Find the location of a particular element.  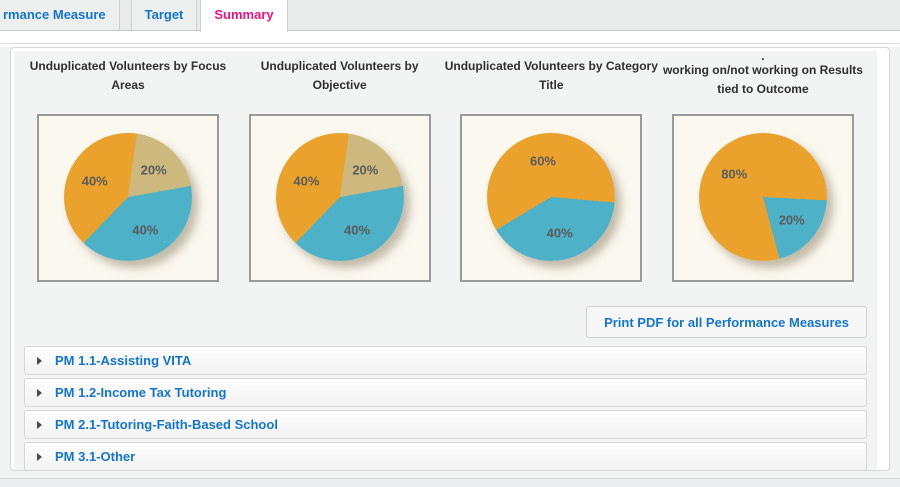

accordion-row-pm-1-1: PM 1.1-Assisting VITA is located at coordinates (445, 360).